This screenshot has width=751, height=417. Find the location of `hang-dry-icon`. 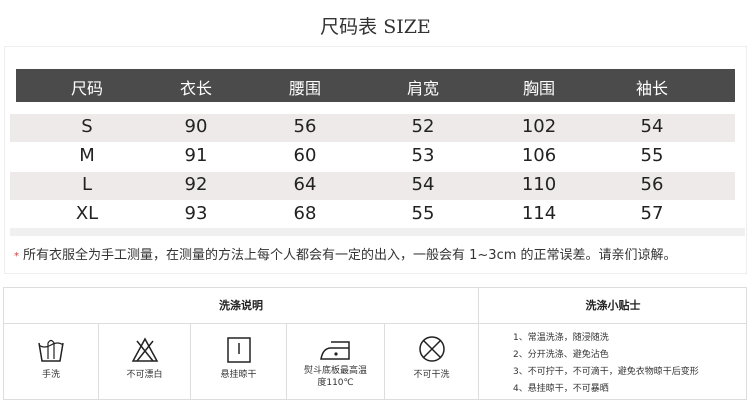

hang-dry-icon is located at coordinates (238, 350).